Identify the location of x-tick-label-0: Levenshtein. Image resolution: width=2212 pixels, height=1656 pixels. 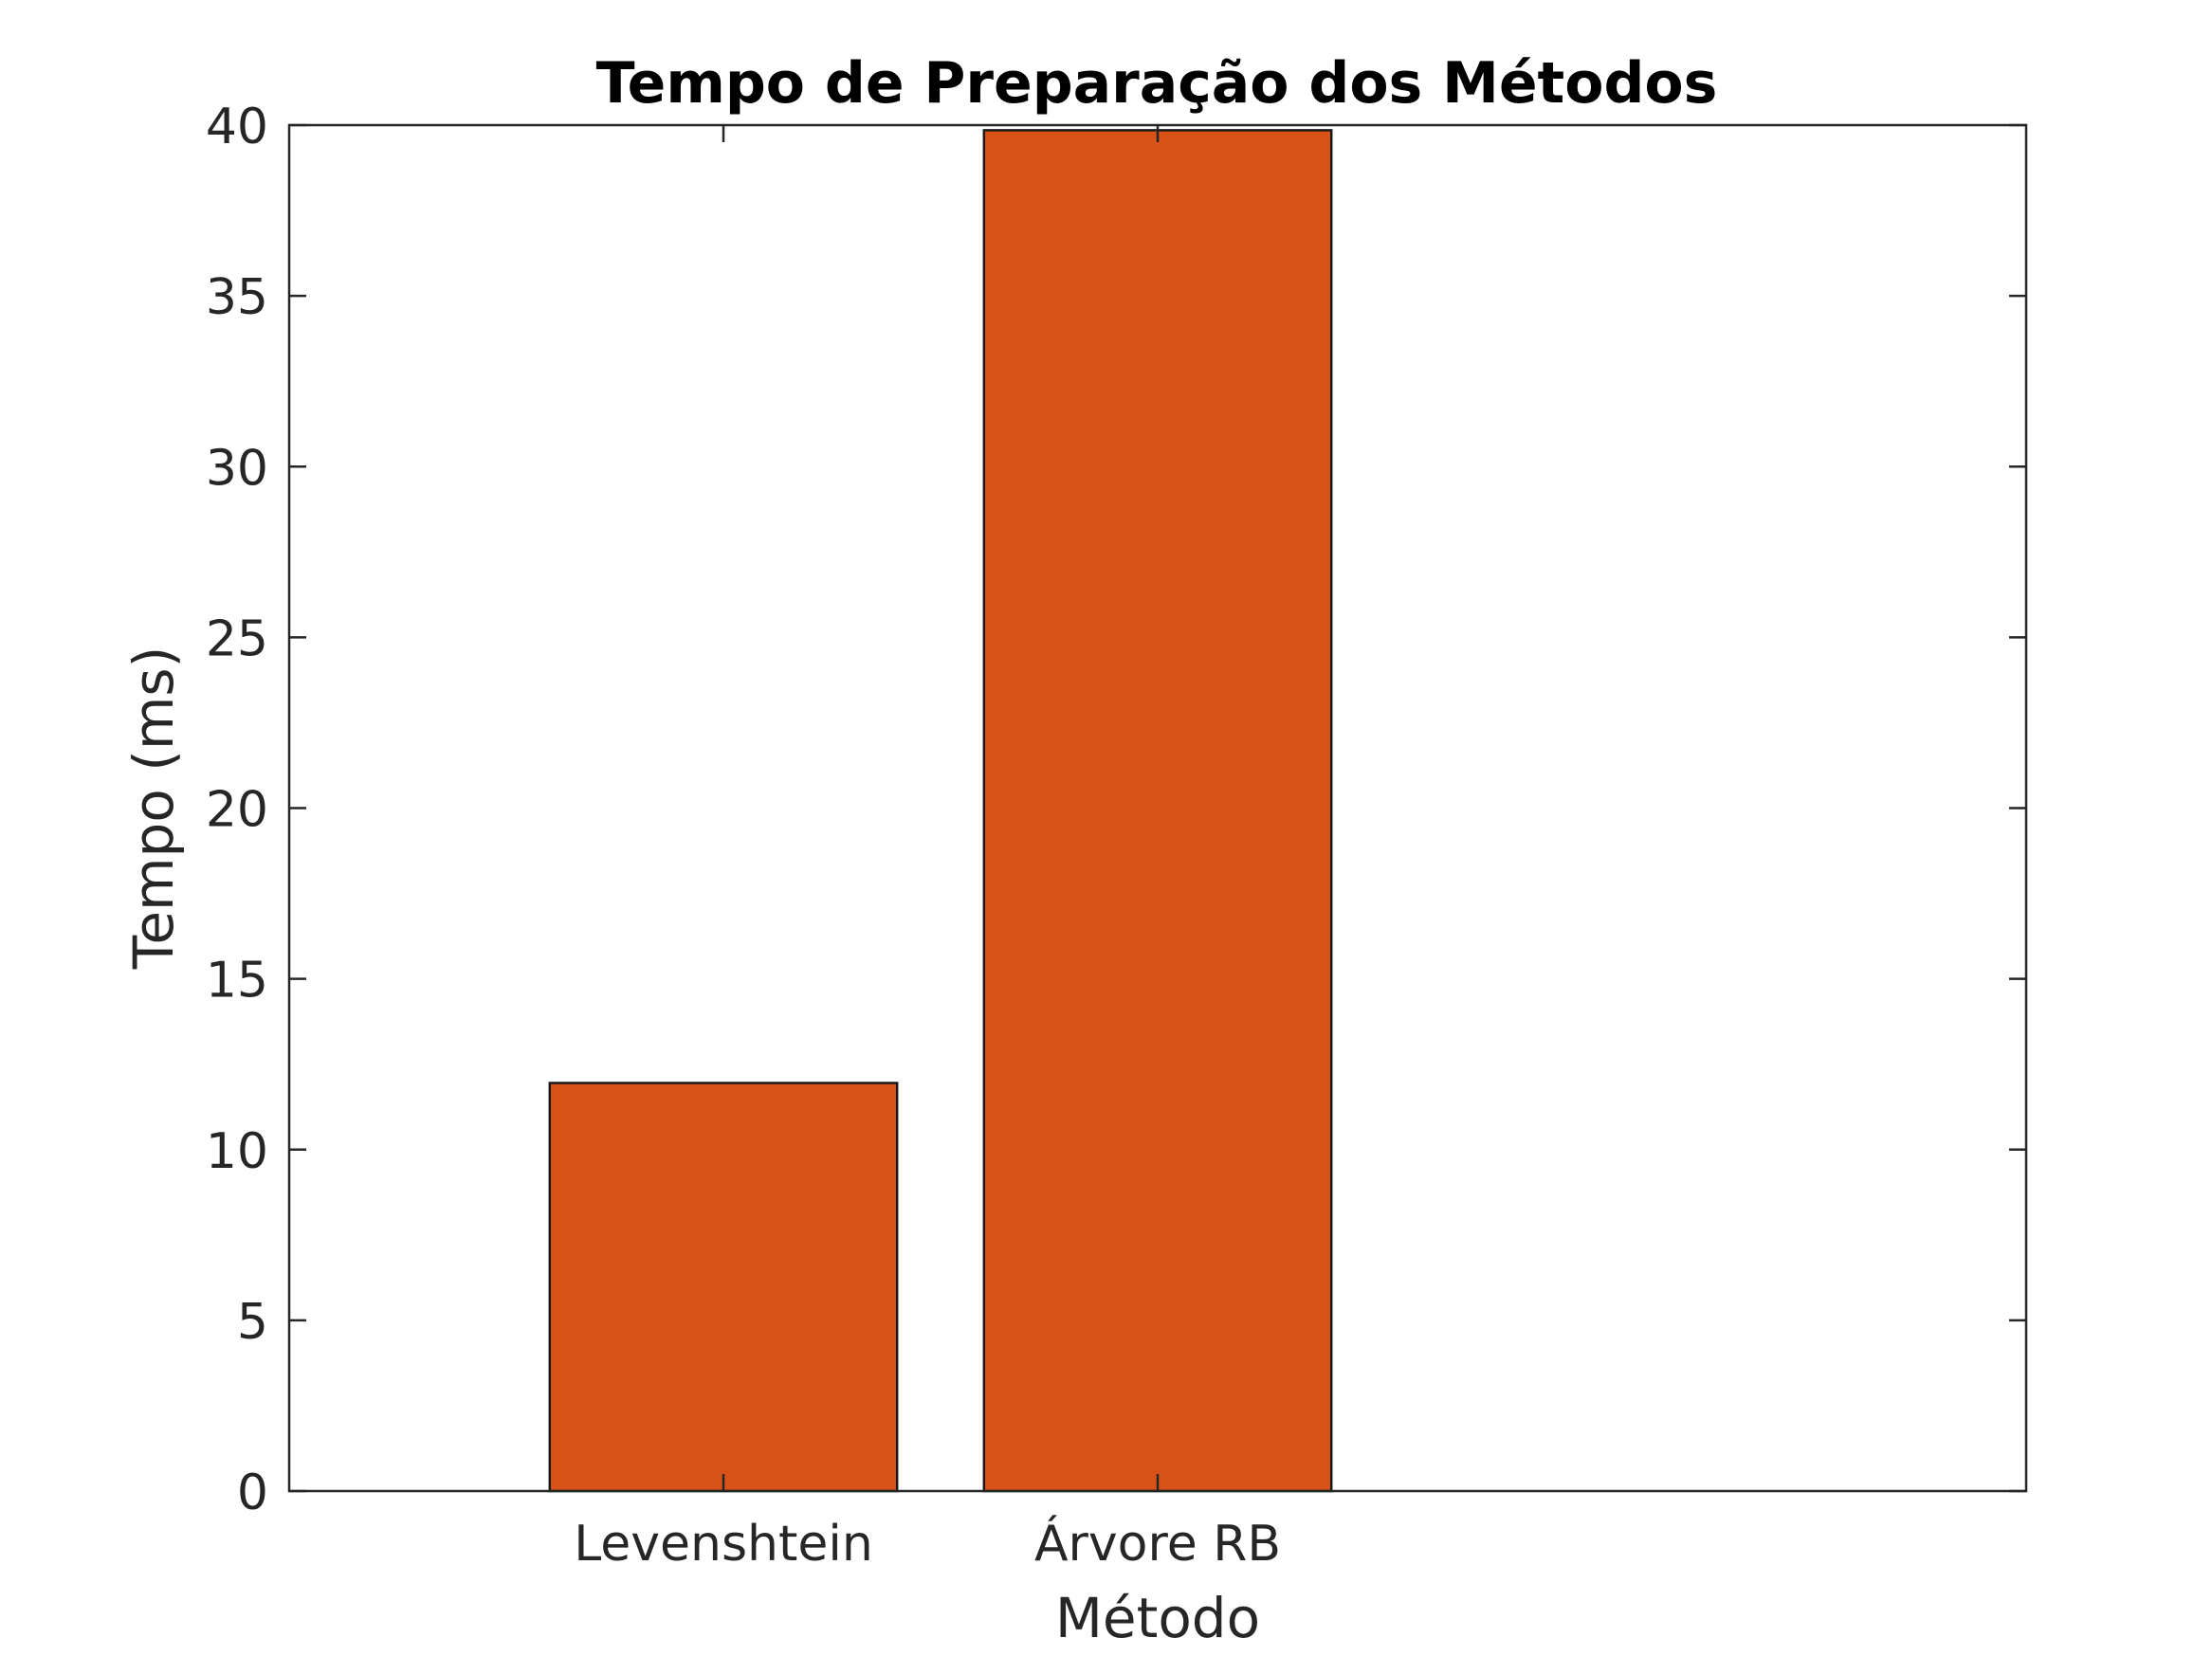
(723, 1544).